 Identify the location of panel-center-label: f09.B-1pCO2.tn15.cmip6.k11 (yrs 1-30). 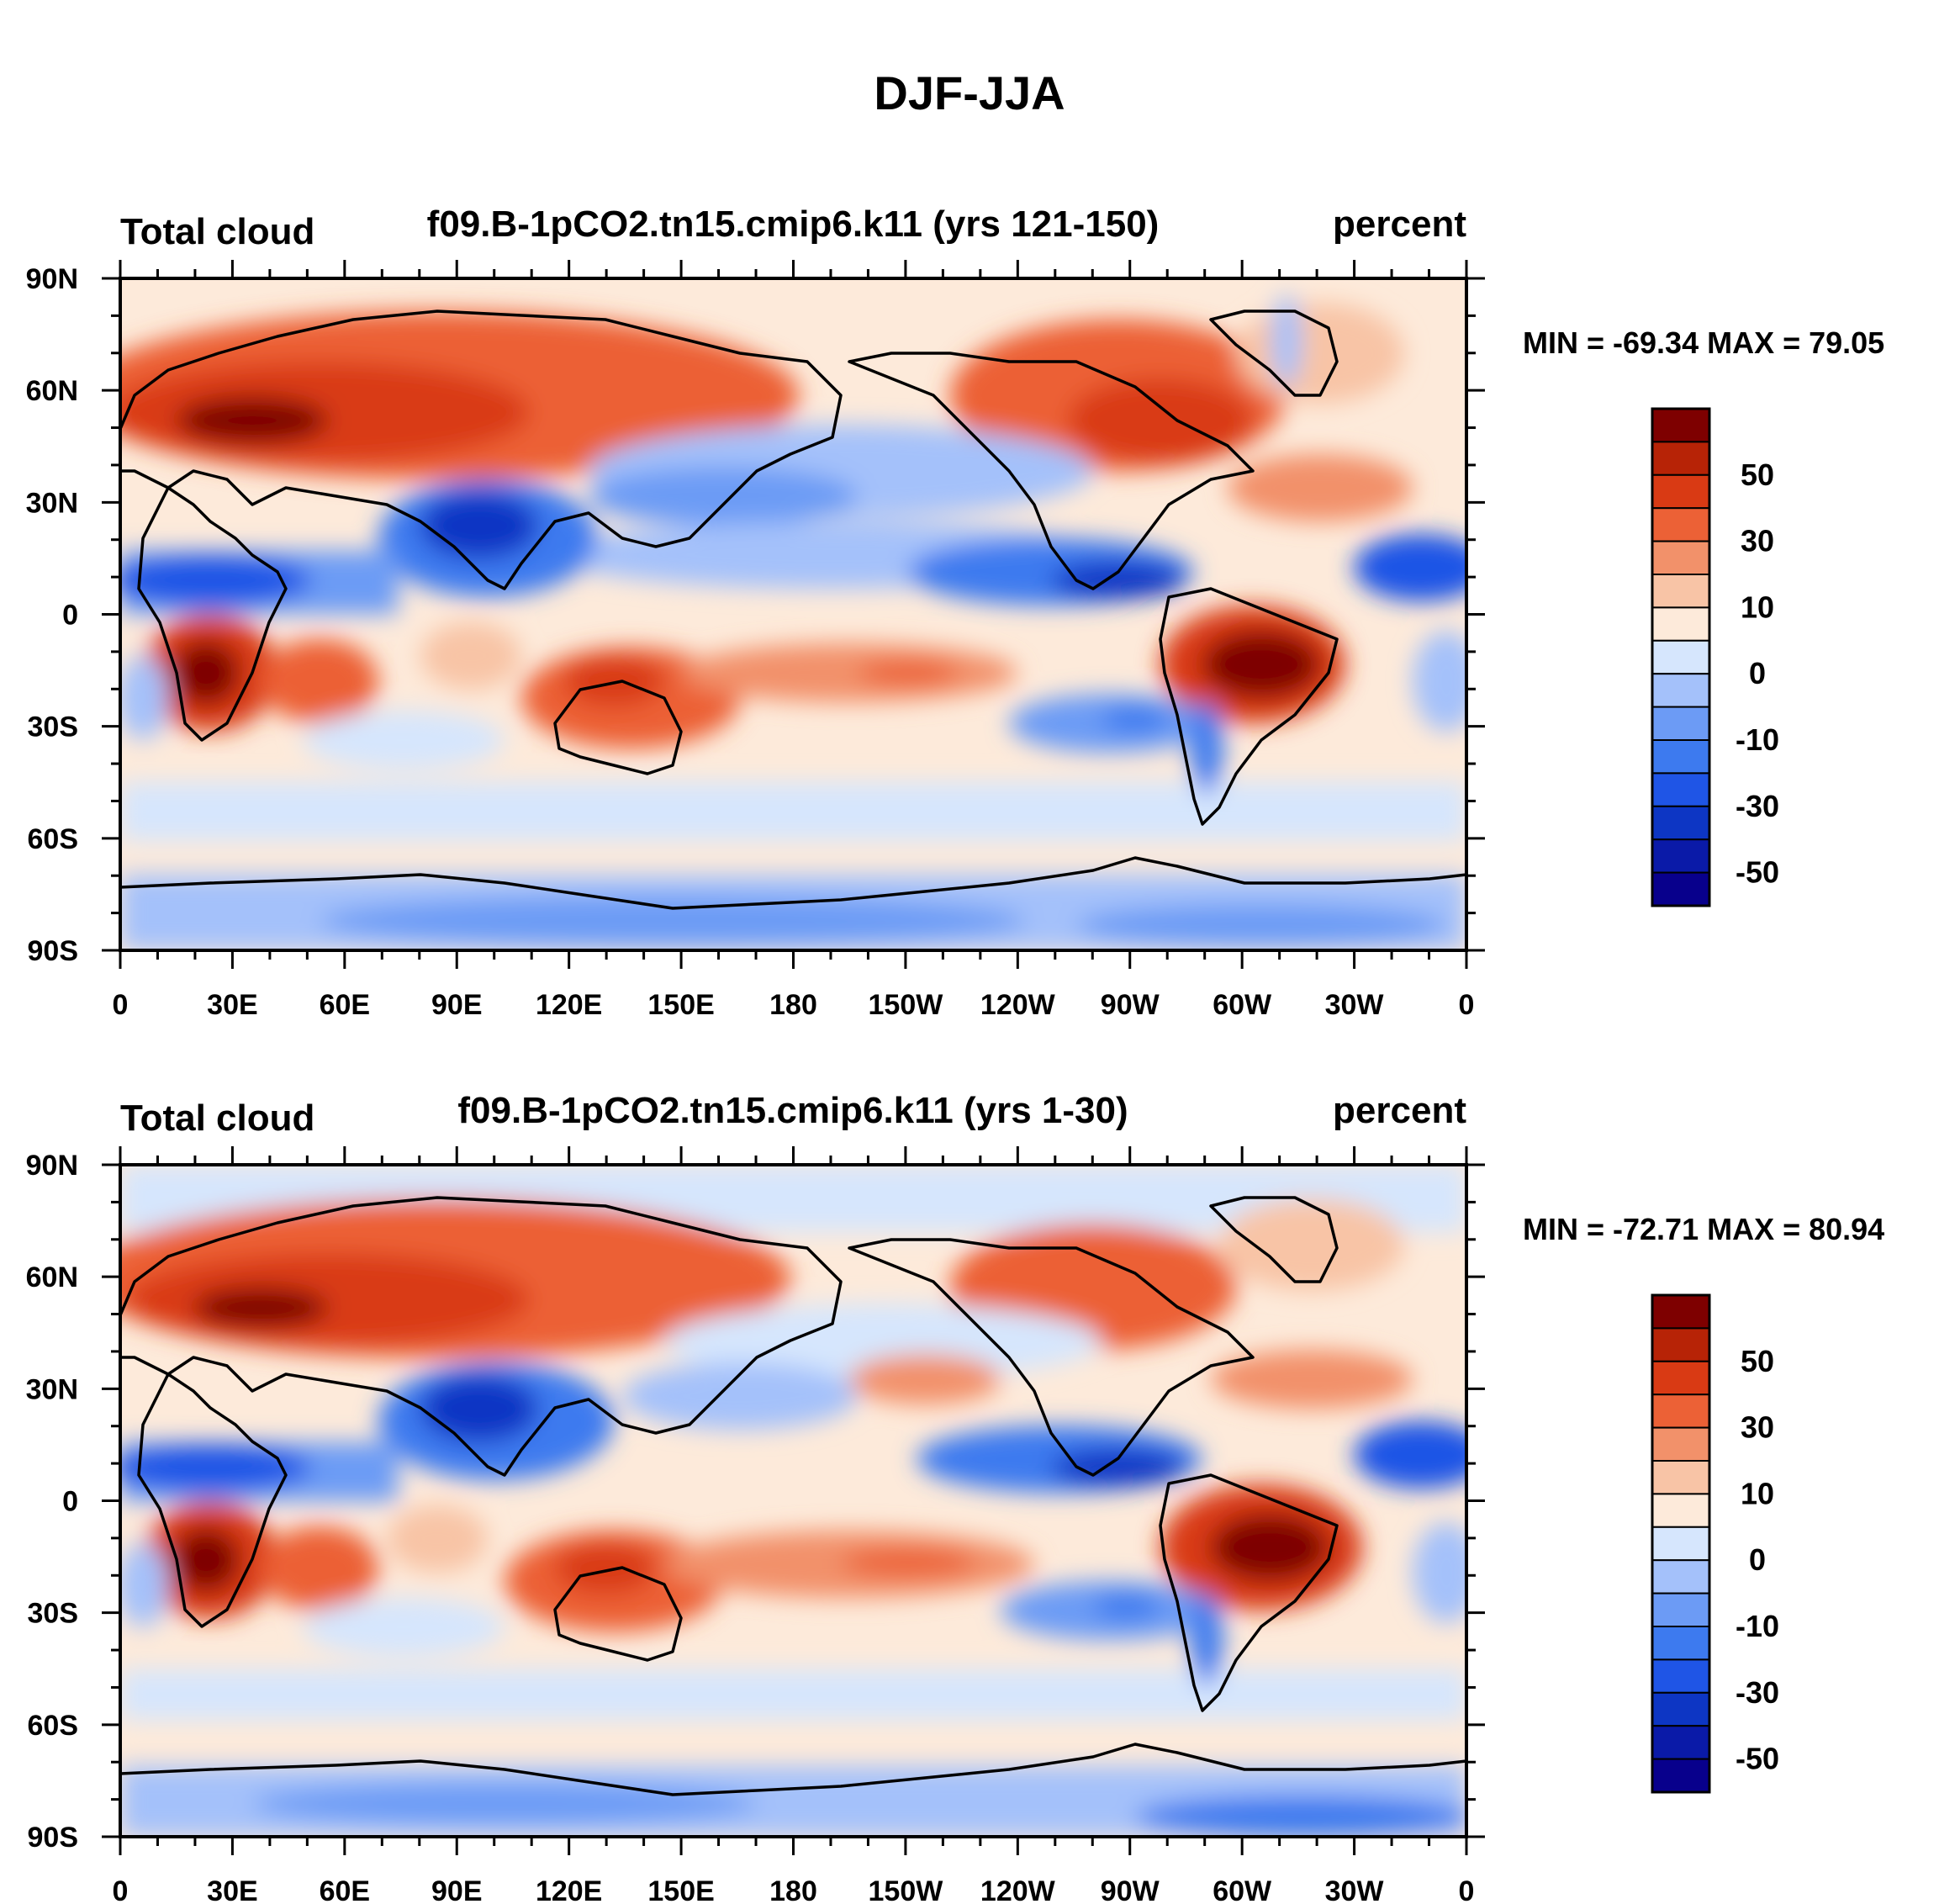
(792, 1110).